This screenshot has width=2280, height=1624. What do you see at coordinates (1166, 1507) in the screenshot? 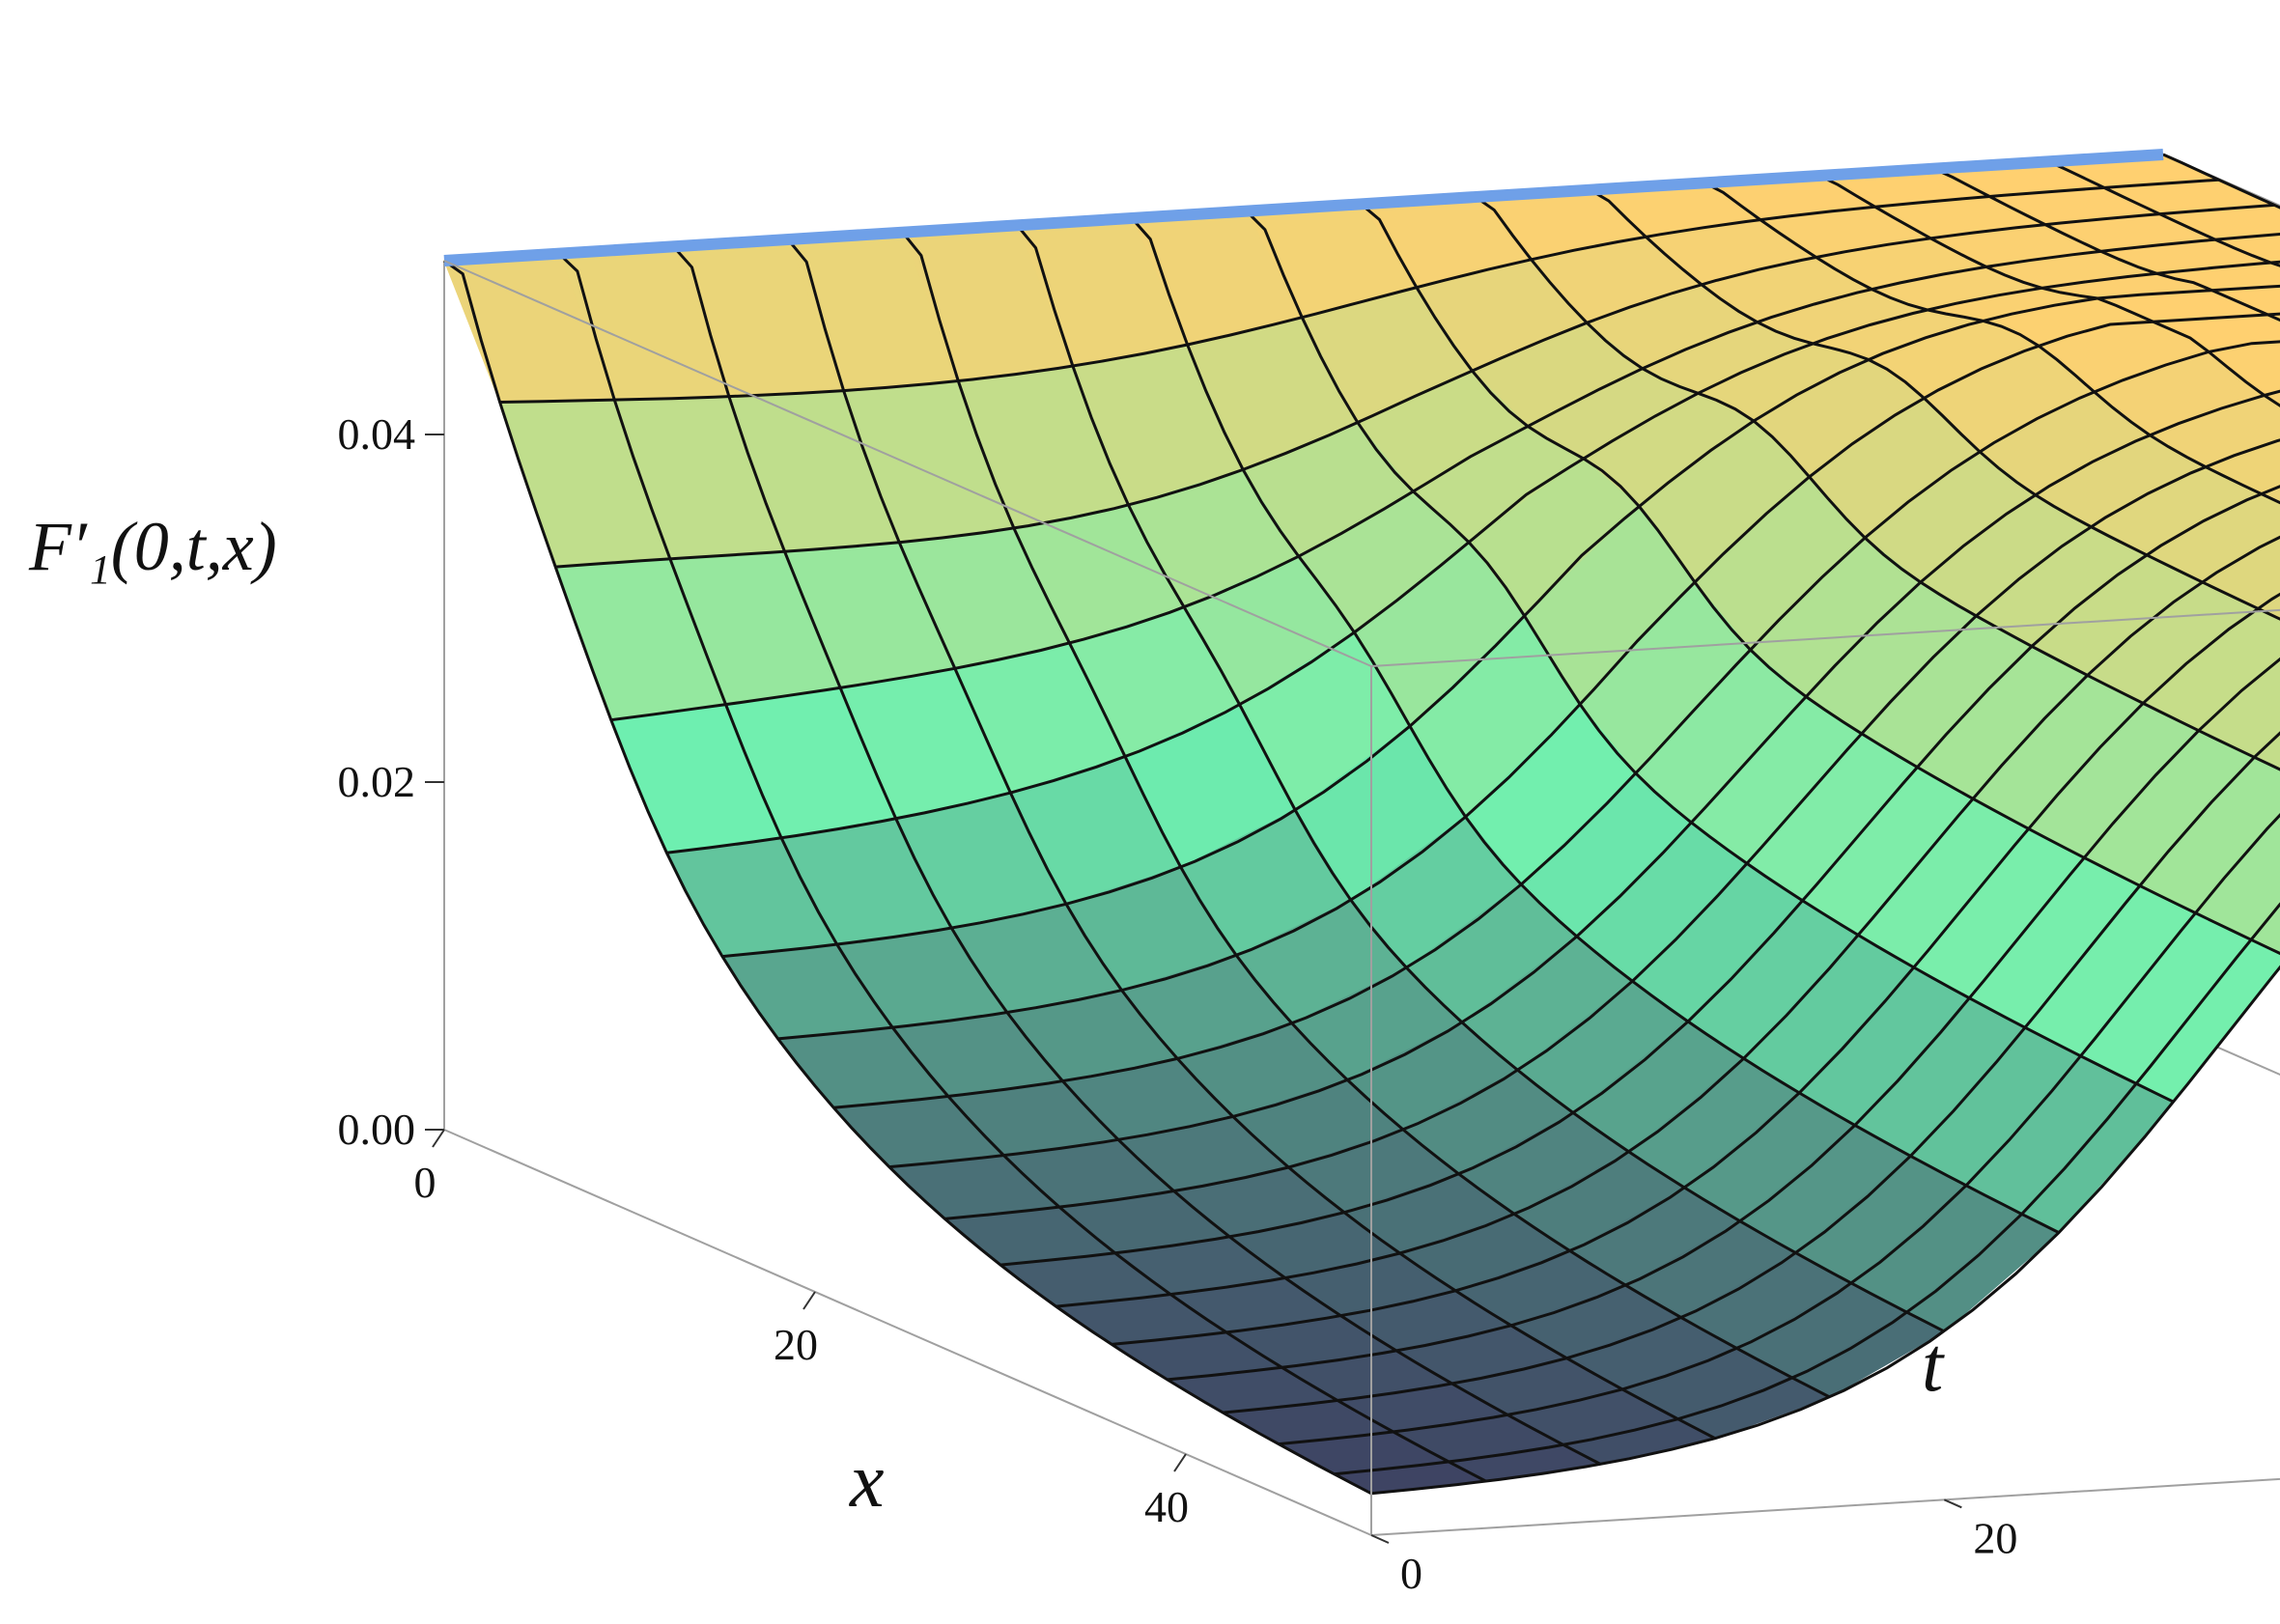
I see `x-tick-label: 40` at bounding box center [1166, 1507].